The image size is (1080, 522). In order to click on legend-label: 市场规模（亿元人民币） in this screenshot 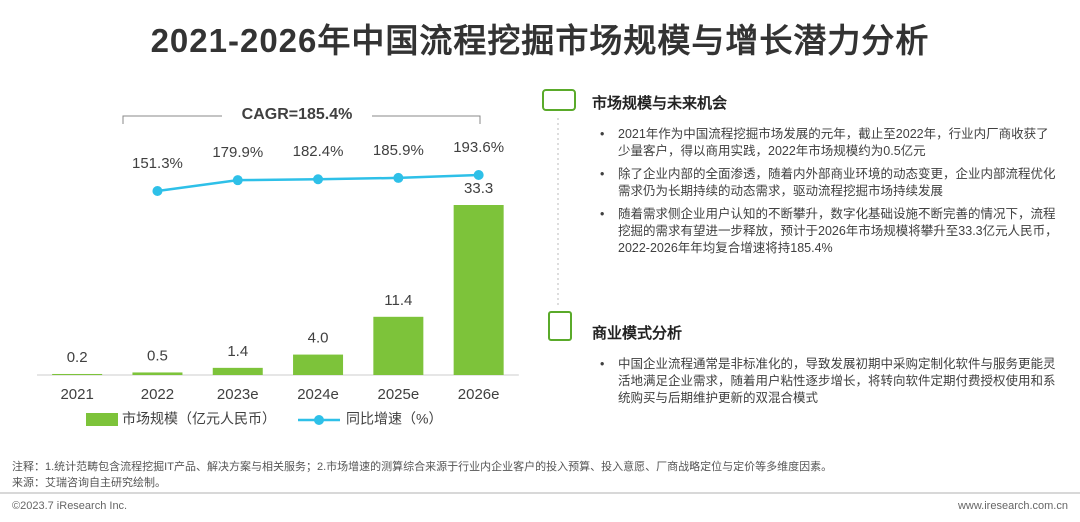, I will do `click(199, 419)`.